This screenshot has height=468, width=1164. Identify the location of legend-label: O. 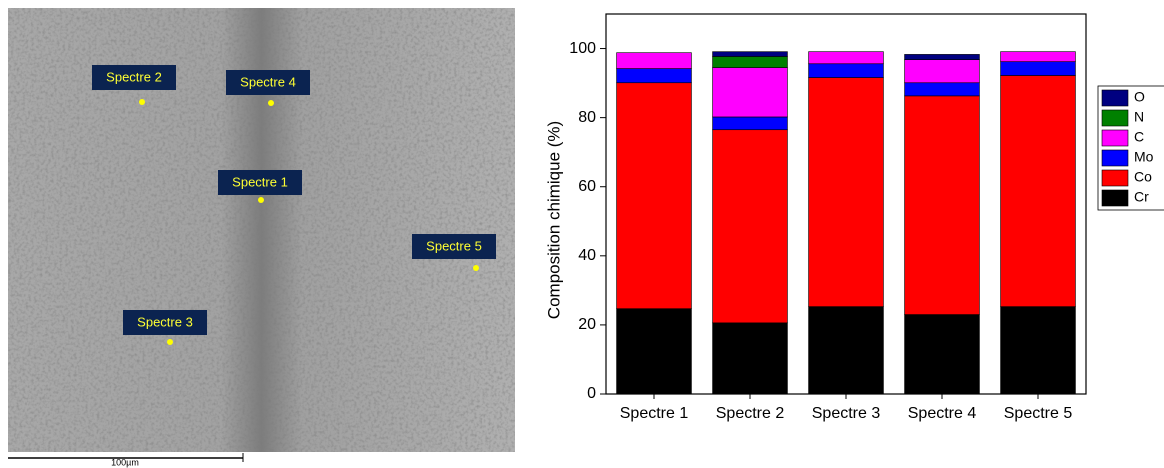
(1139, 97).